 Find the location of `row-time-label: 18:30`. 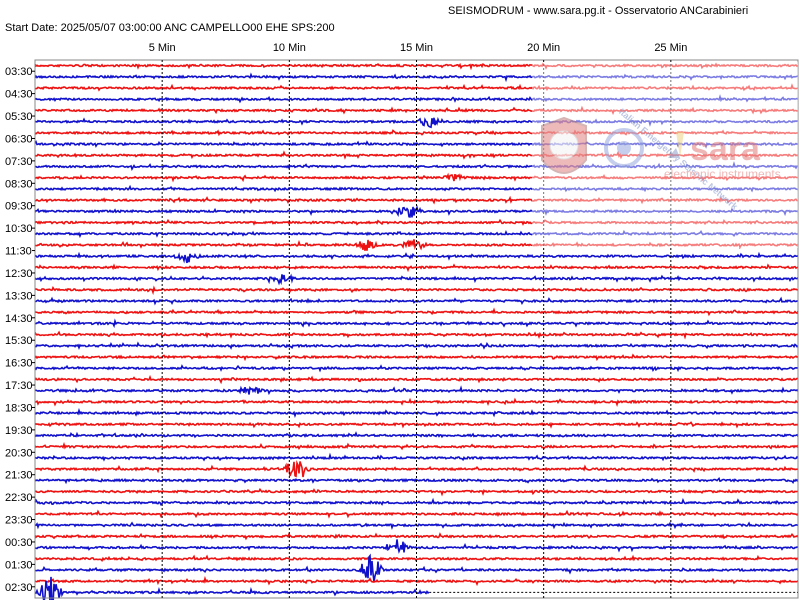

row-time-label: 18:30 is located at coordinates (19, 408).